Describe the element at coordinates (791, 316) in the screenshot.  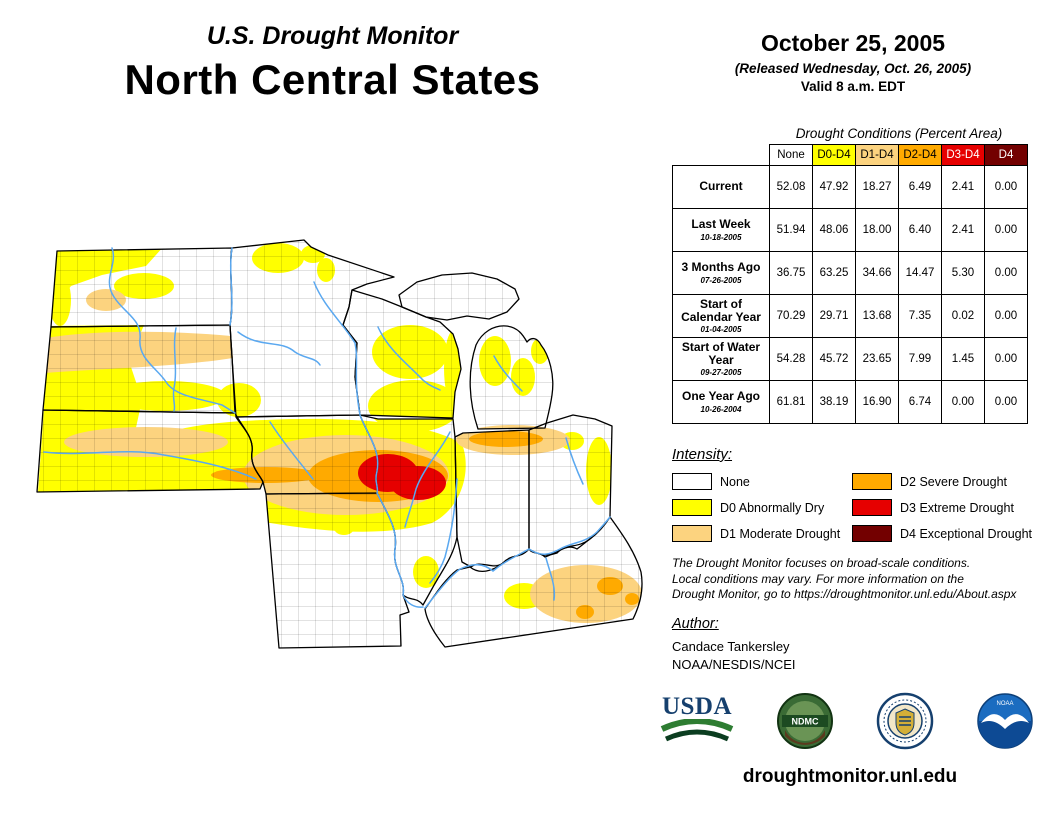
I see `value-cell: 70.29` at that location.